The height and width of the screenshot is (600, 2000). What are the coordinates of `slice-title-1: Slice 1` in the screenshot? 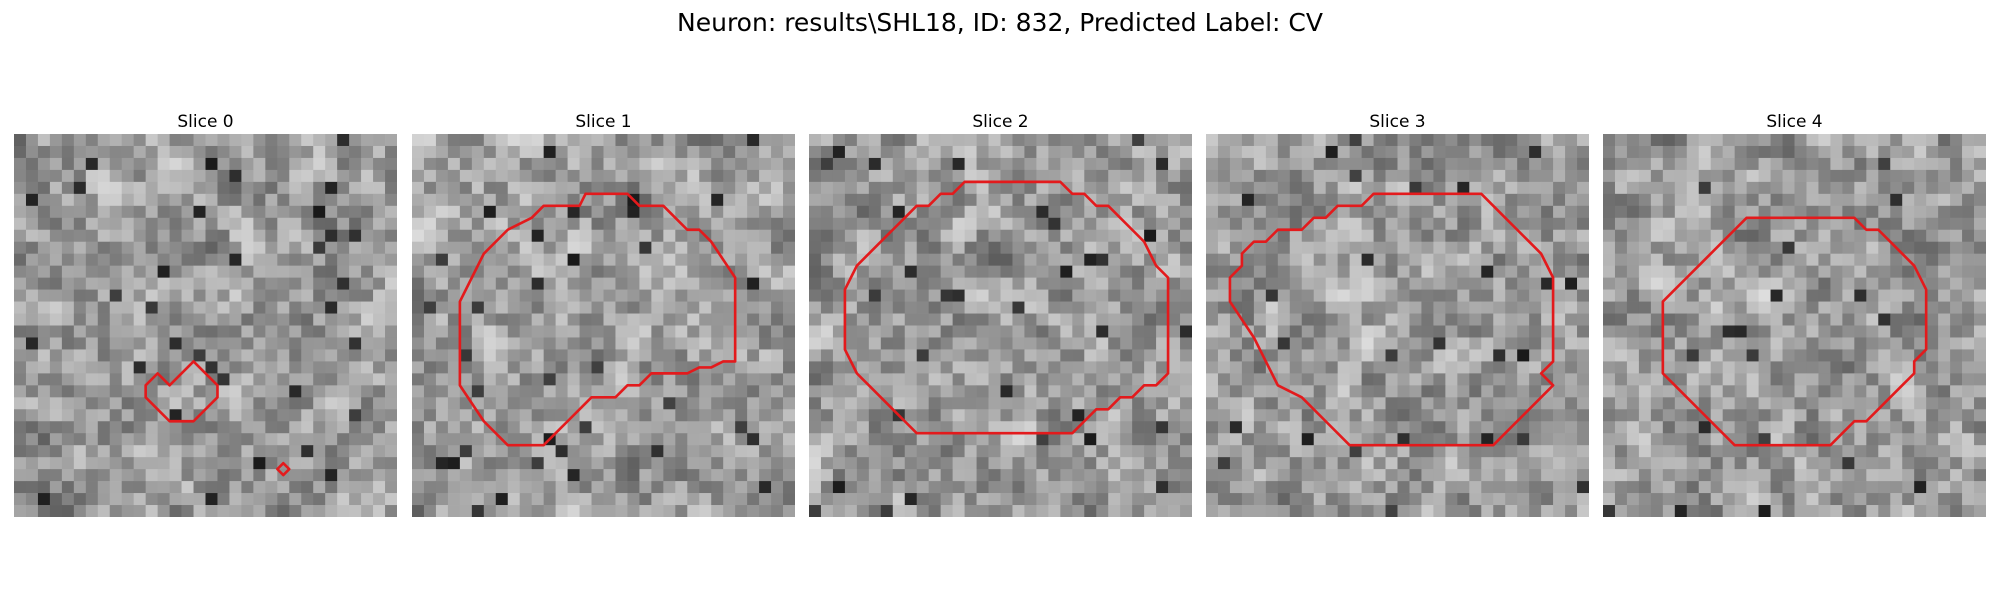 It's located at (603, 122).